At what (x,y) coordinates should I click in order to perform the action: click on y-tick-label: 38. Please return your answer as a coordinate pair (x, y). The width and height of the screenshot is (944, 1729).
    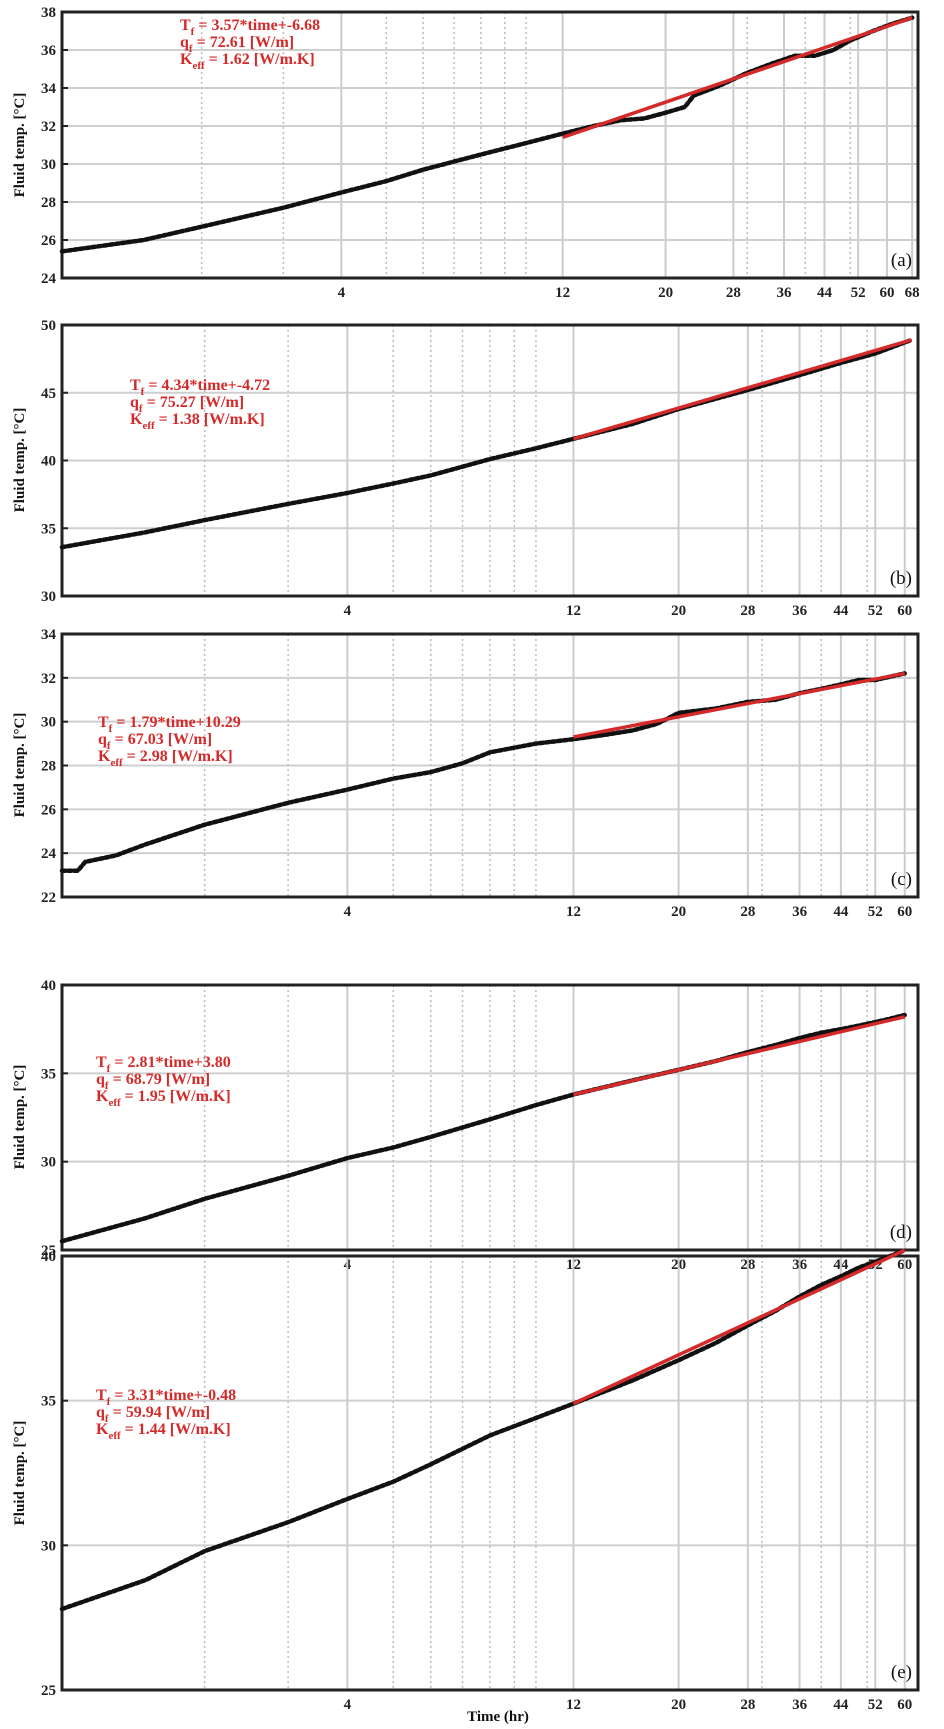
    Looking at the image, I should click on (48, 13).